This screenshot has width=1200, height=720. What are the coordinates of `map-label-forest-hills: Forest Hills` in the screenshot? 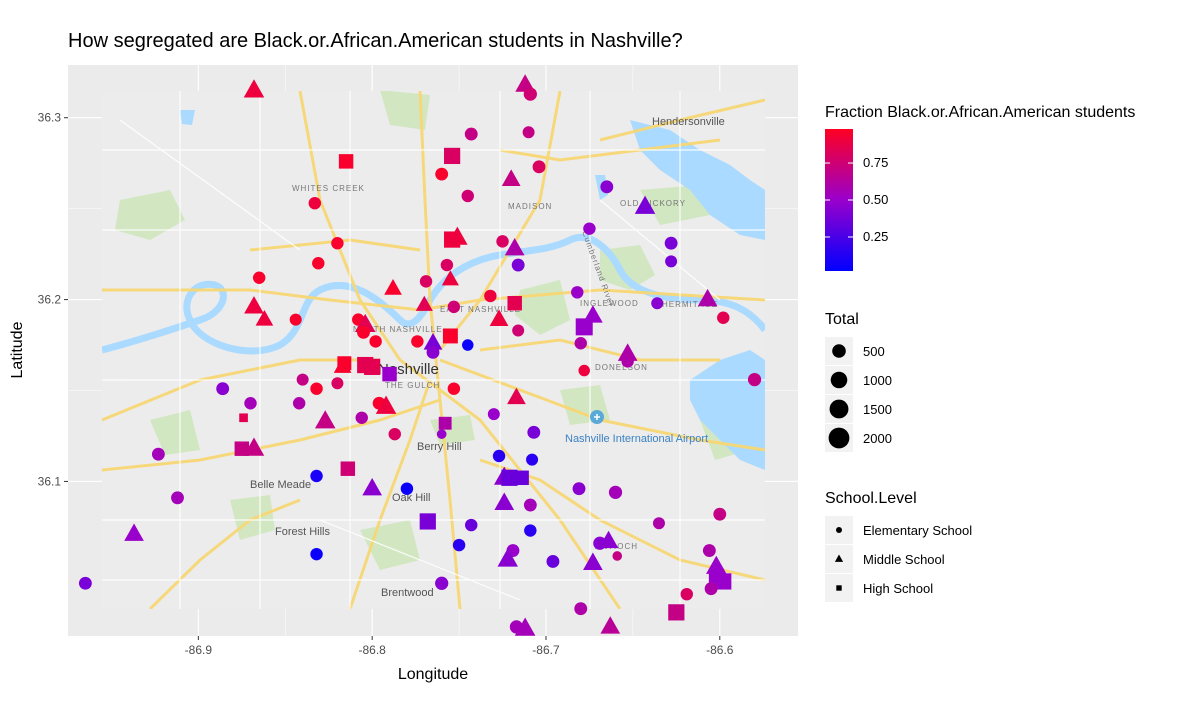 It's located at (303, 532).